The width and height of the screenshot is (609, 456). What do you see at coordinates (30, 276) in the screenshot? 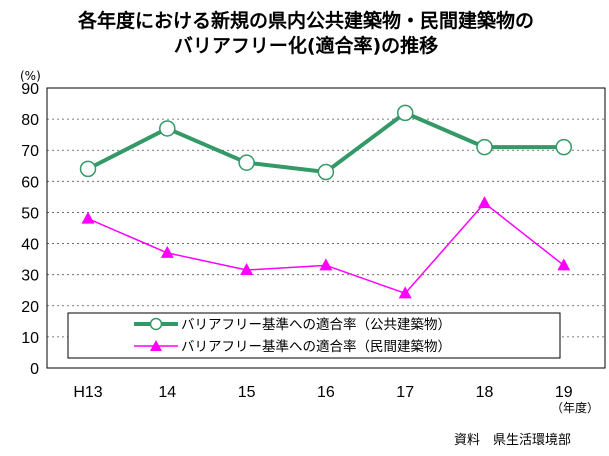
I see `y-tick-label: 30` at bounding box center [30, 276].